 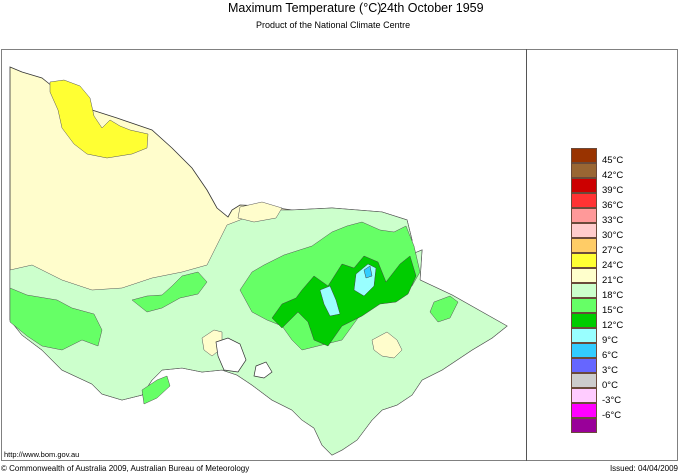 What do you see at coordinates (613, 310) in the screenshot?
I see `legend-label: 15°C` at bounding box center [613, 310].